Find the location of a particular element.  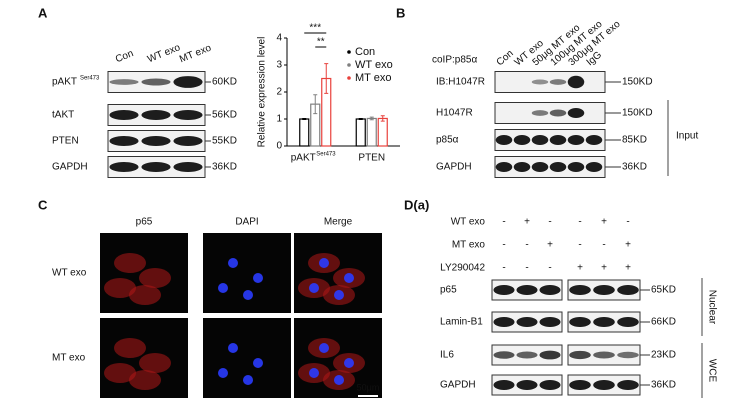

coip-label: coIP:p85α is located at coordinates (454, 60).